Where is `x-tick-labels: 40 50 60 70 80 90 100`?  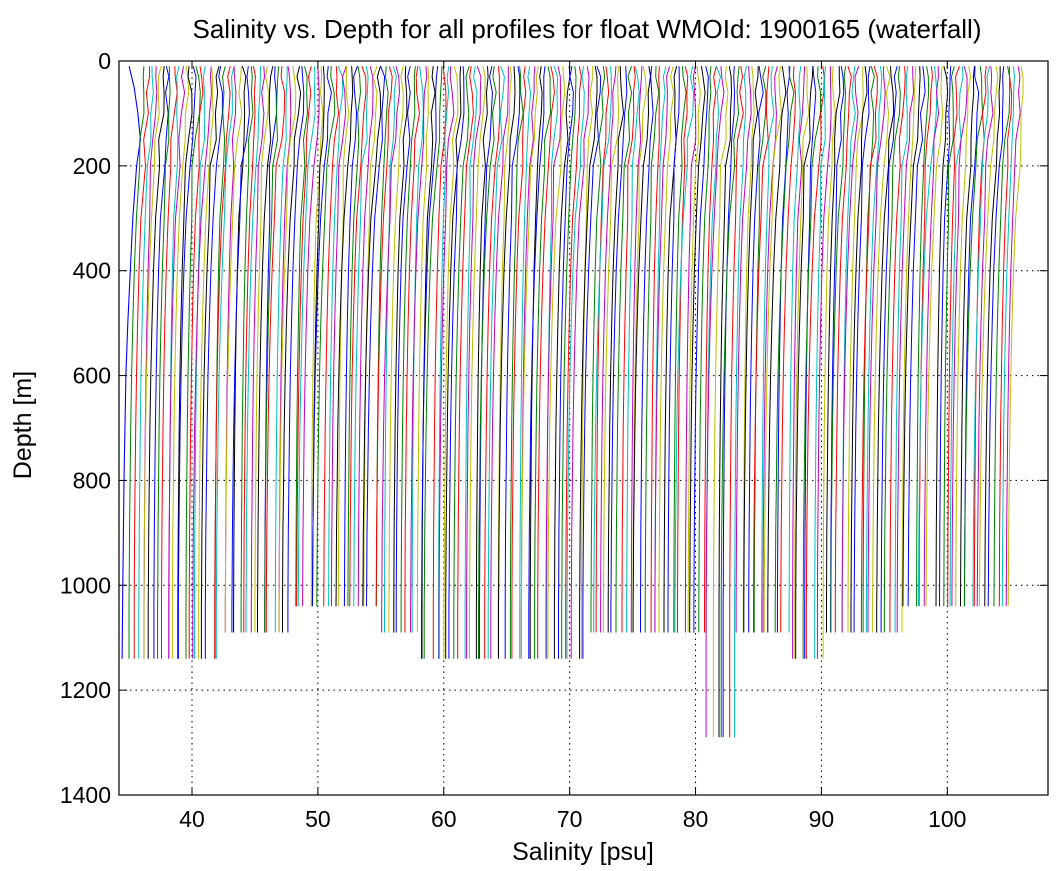
x-tick-labels: 40 50 60 70 80 90 100 is located at coordinates (572, 819).